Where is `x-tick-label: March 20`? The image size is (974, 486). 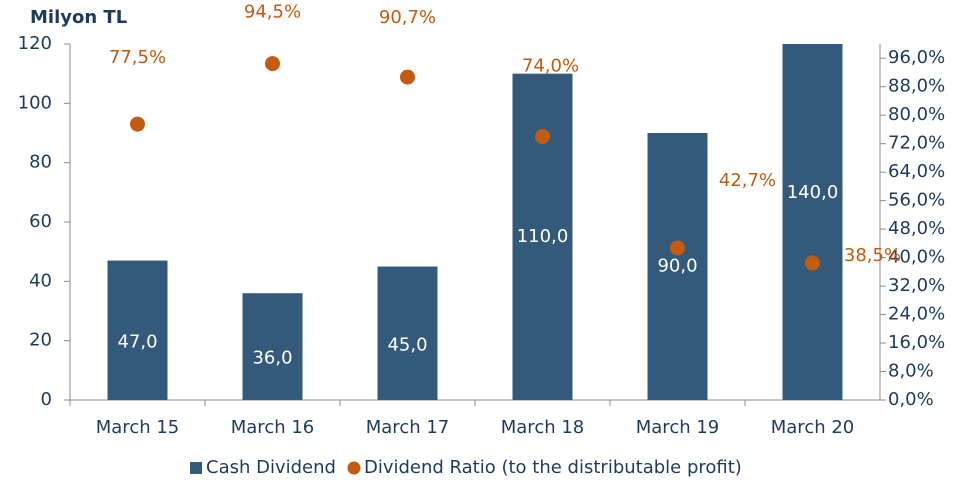
x-tick-label: March 20 is located at coordinates (813, 427).